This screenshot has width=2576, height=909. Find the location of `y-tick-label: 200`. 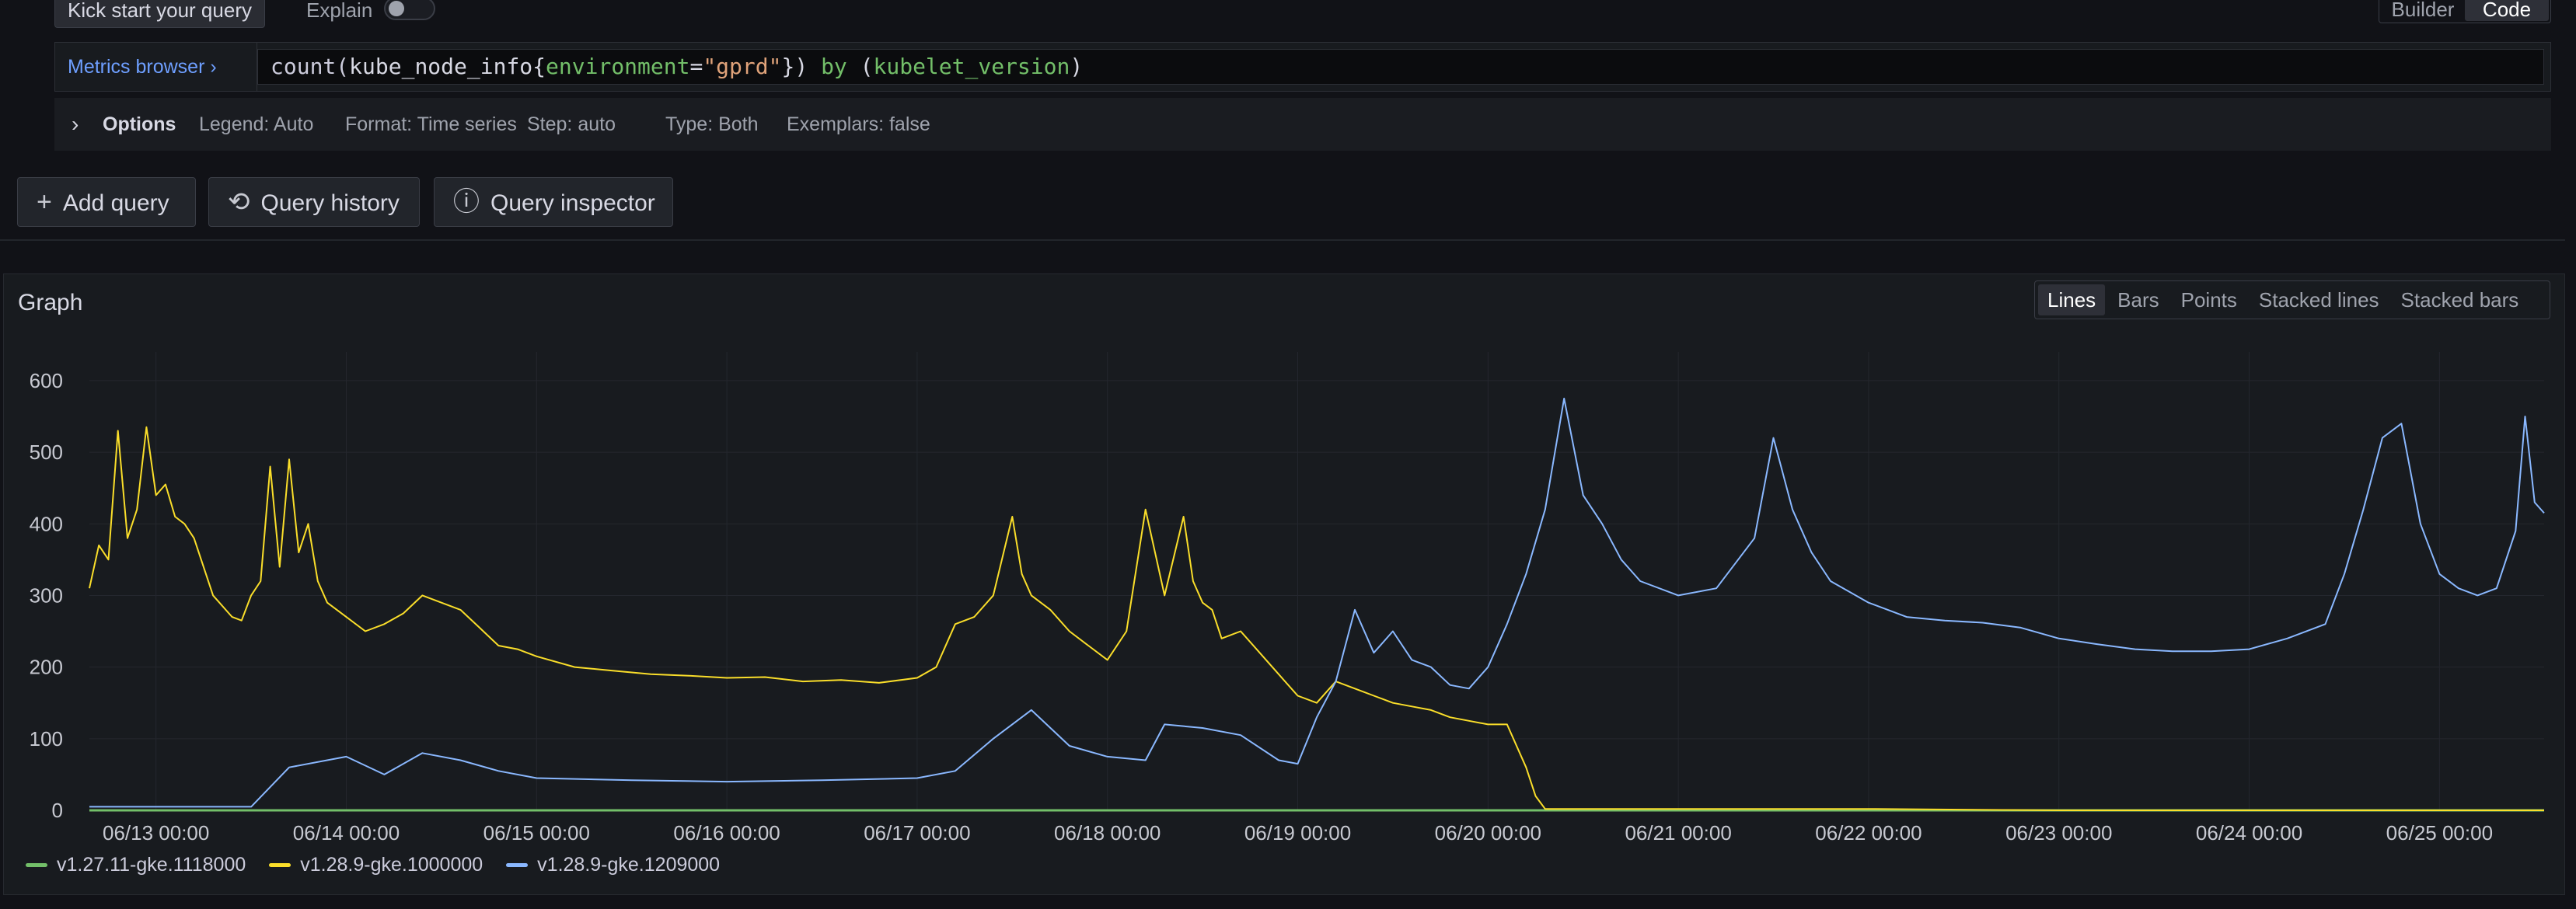

y-tick-label: 200 is located at coordinates (47, 667).